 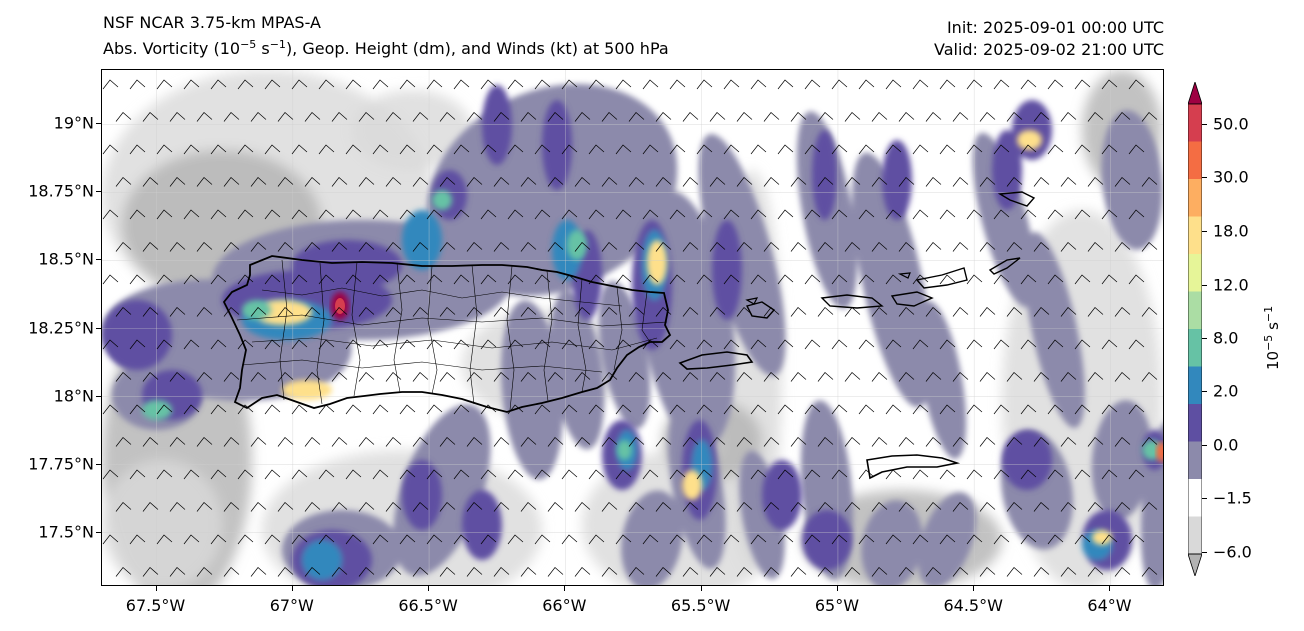 I want to click on colorbar-tick-label: 0.0, so click(x=1226, y=445).